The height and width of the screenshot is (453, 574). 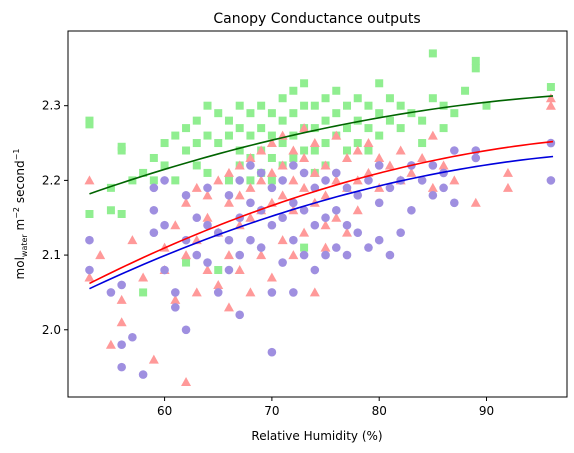 I want to click on y-tick-label-1: 2.1, so click(x=51, y=255).